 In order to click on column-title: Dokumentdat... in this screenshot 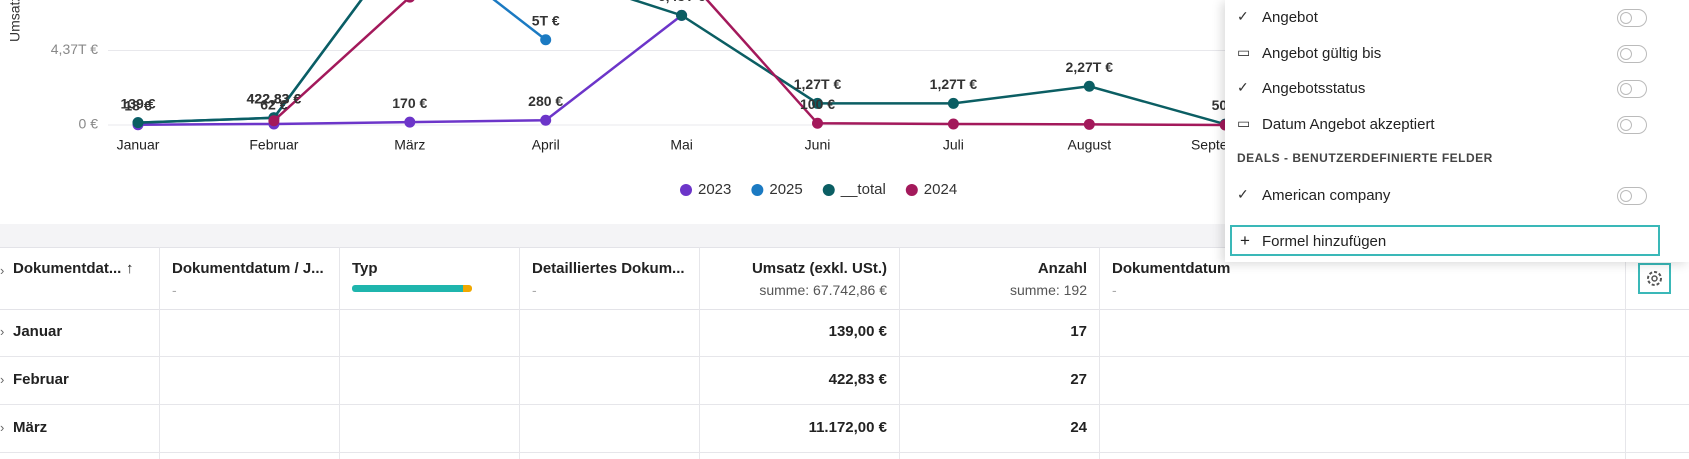, I will do `click(67, 268)`.